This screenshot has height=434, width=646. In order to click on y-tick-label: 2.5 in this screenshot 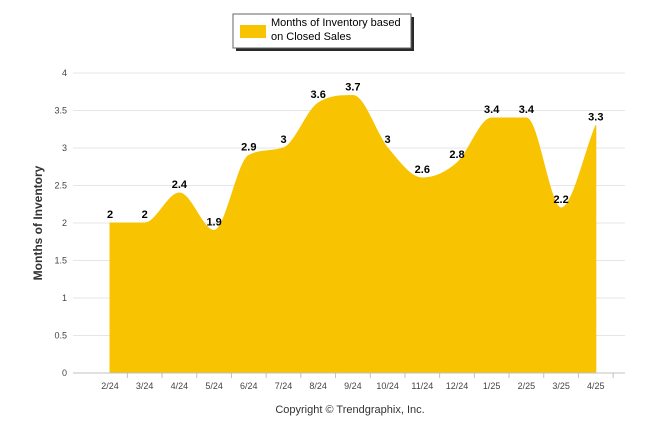, I will do `click(60, 186)`.